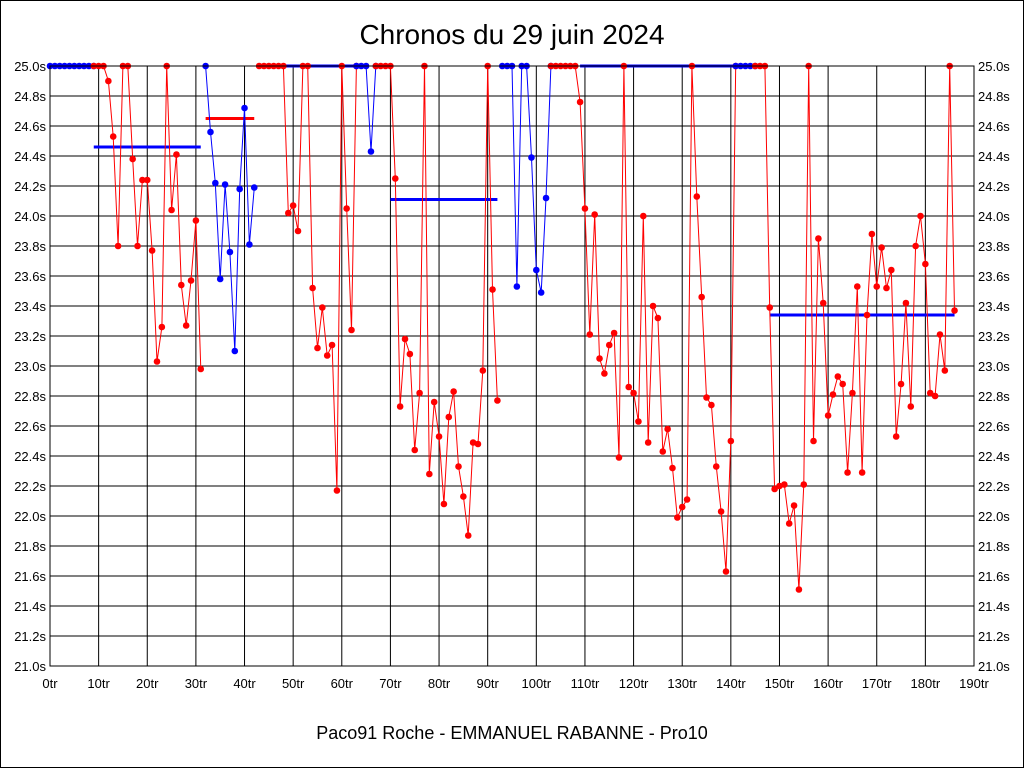  Describe the element at coordinates (50, 683) in the screenshot. I see `x-tick-label: 0tr` at that location.